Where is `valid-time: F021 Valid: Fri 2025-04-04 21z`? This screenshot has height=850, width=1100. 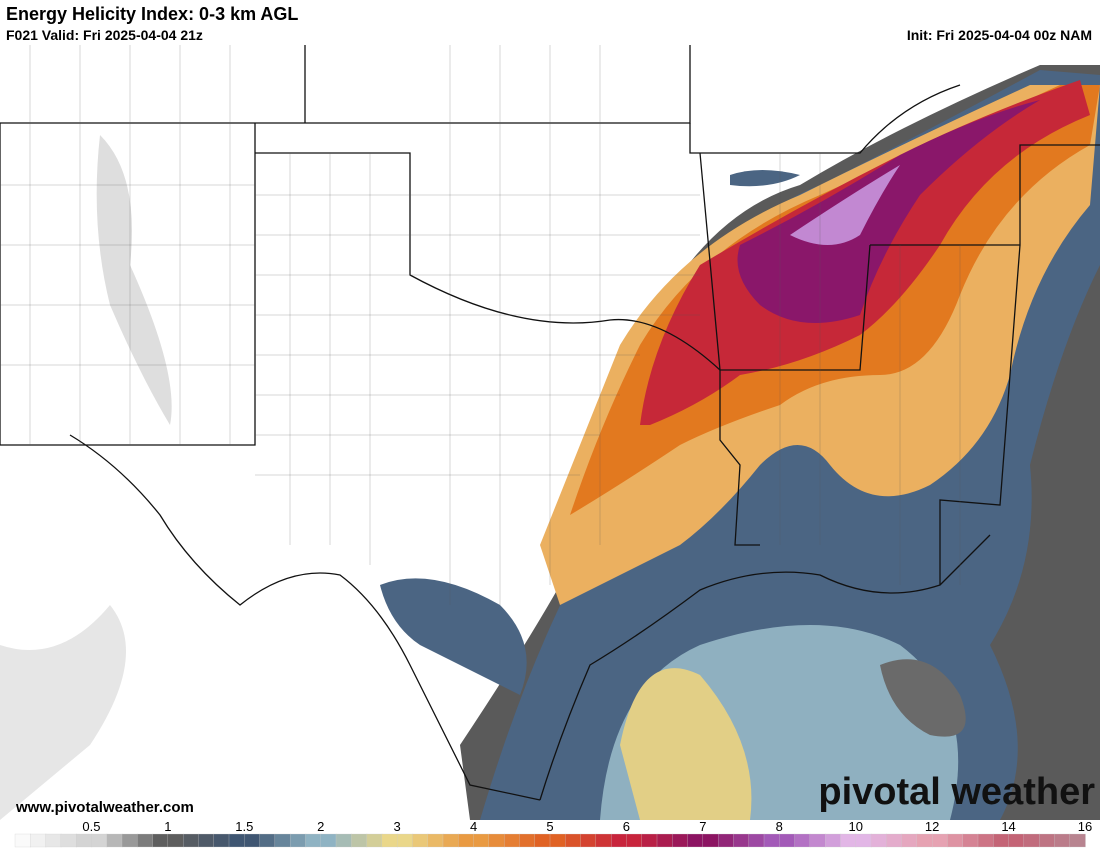
valid-time: F021 Valid: Fri 2025-04-04 21z is located at coordinates (104, 35).